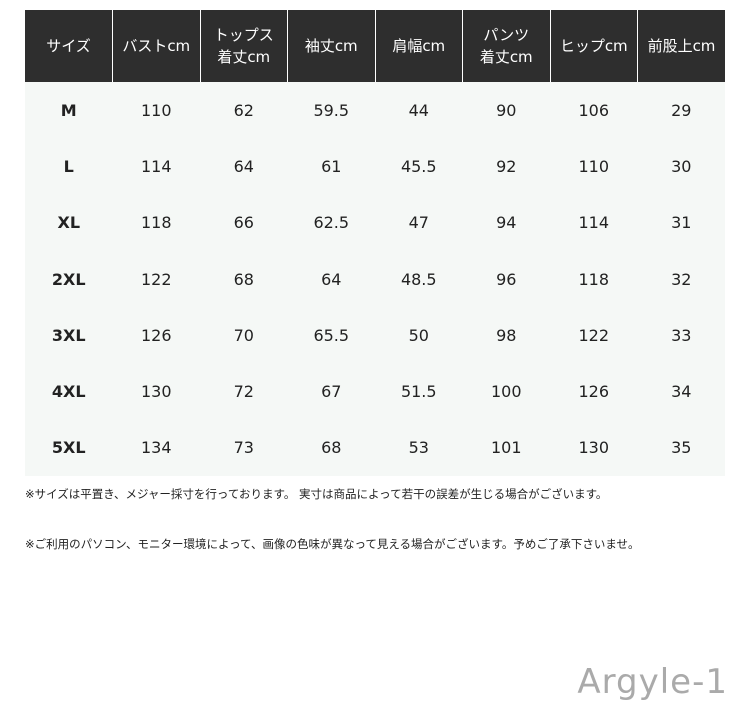  I want to click on header-text: 肩幅cm, so click(419, 46).